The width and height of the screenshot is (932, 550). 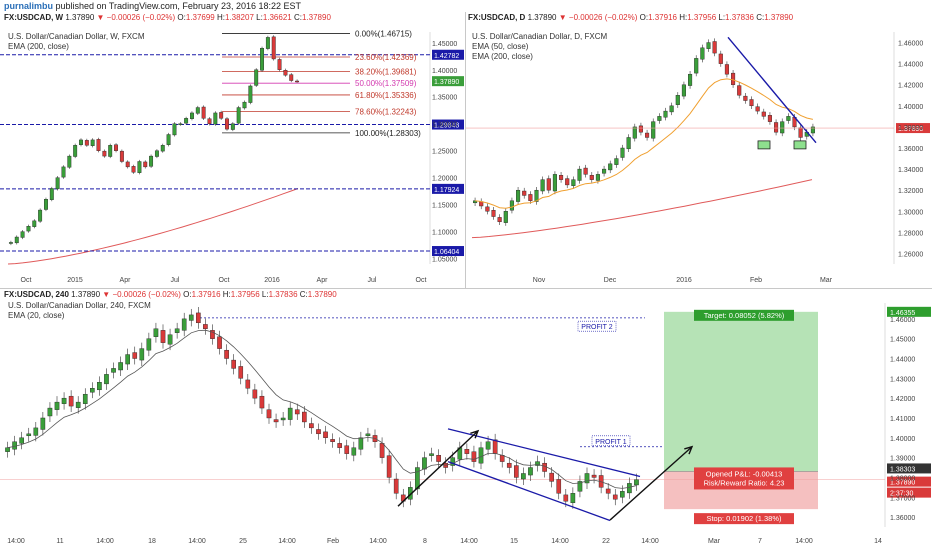 I want to click on weekly-x-tick-1: 2015, so click(x=75, y=280).